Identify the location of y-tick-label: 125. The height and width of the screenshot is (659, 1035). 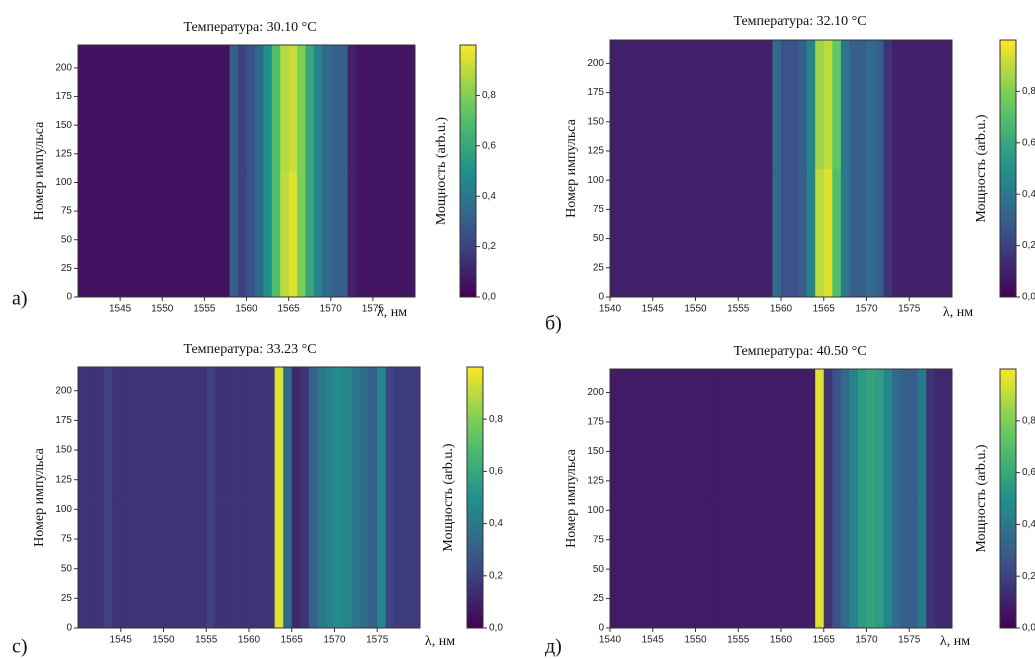
(595, 480).